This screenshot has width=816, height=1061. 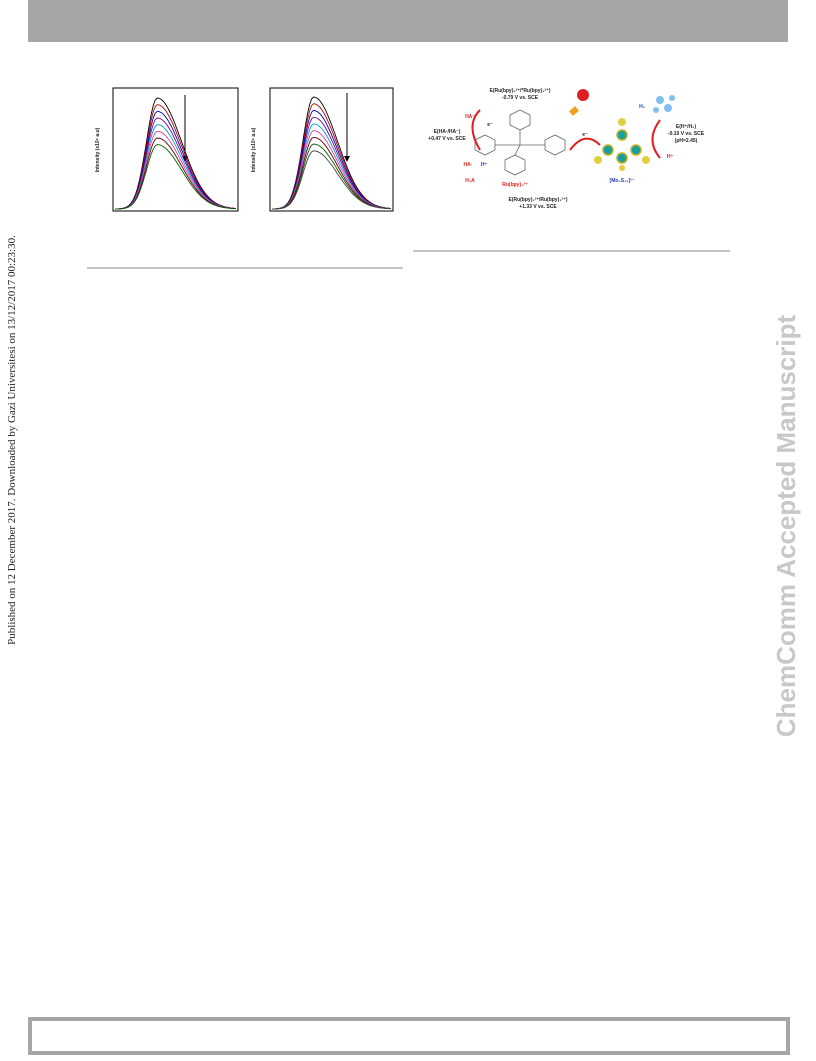 I want to click on y-axis-label: Intensity (x10⁶ a.u), so click(x=98, y=149).